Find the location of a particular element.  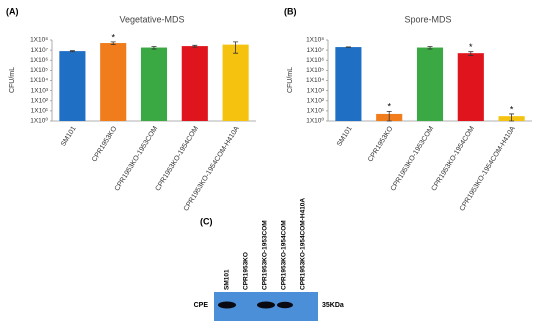

panel-label: (A) is located at coordinates (12, 11).